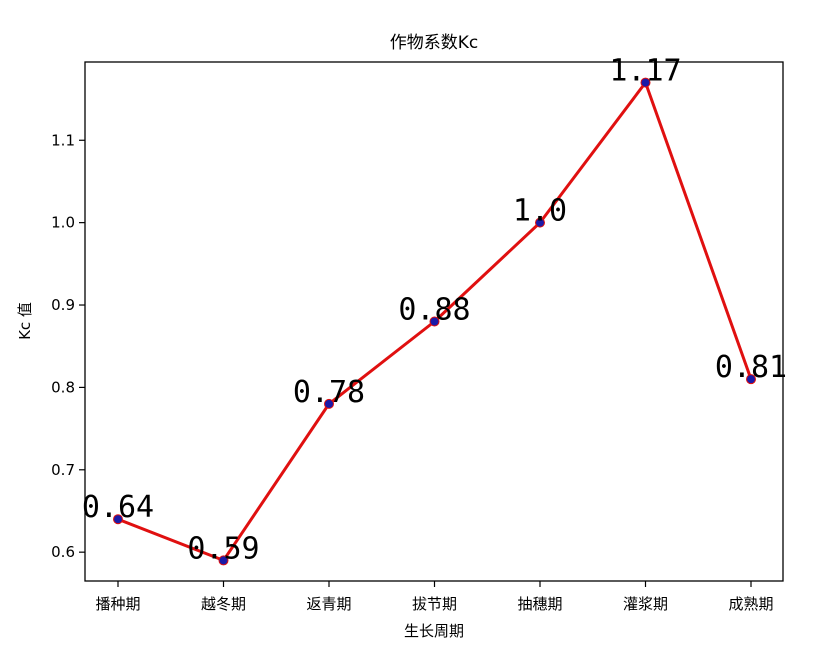 The width and height of the screenshot is (827, 659). Describe the element at coordinates (539, 604) in the screenshot. I see `x-tick-label: 抽穗期` at that location.